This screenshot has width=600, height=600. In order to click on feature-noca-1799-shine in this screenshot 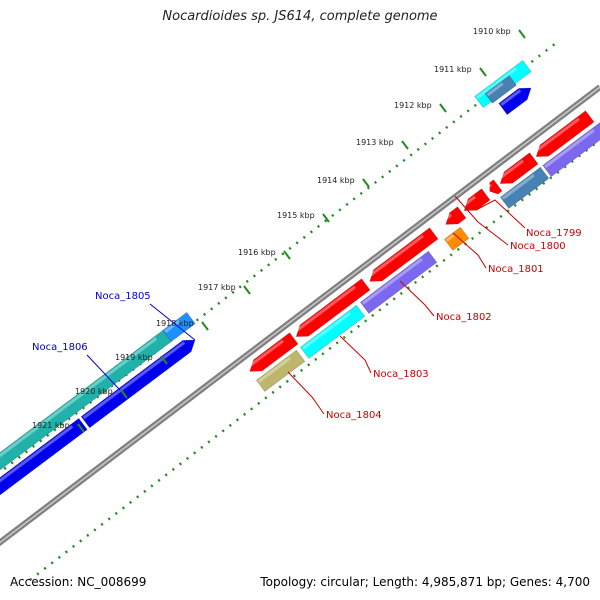, I will do `click(510, 170)`.